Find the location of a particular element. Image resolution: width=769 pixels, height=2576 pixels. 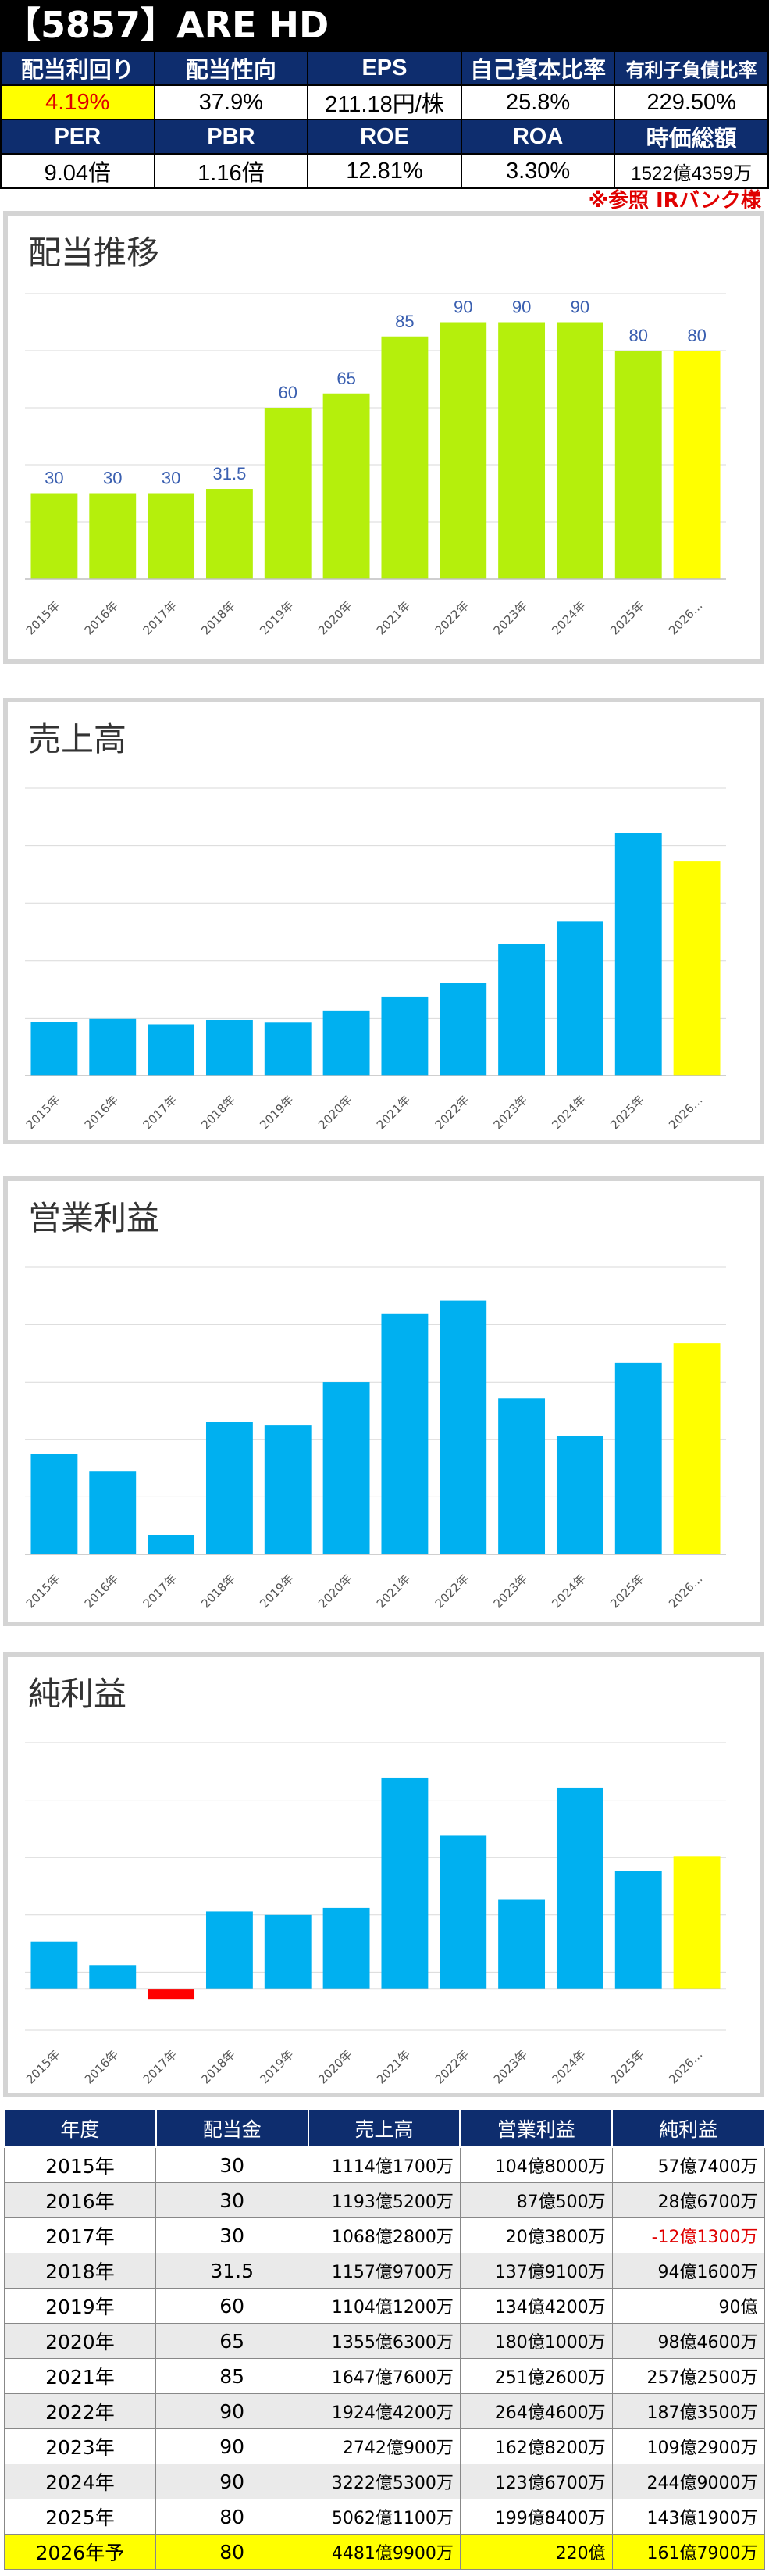

chart-title: 配当推移 is located at coordinates (94, 253).